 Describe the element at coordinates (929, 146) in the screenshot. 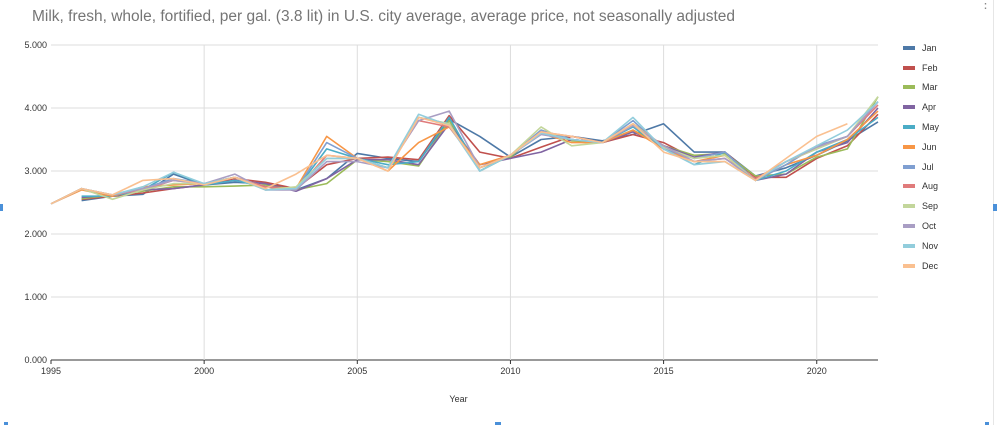

I see `legend-label: Jun` at that location.